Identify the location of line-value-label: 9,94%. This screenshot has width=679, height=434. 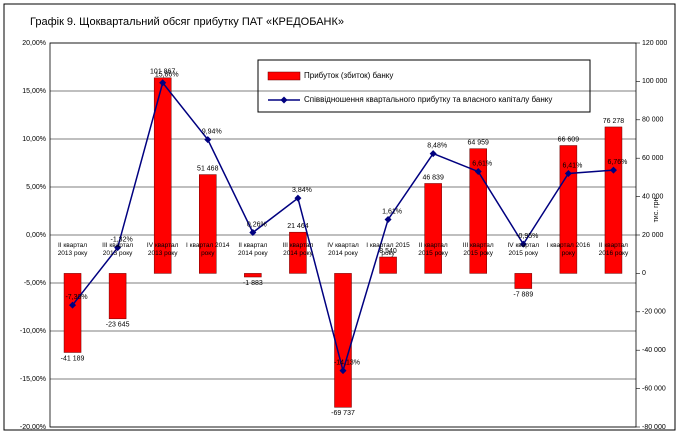
(212, 131).